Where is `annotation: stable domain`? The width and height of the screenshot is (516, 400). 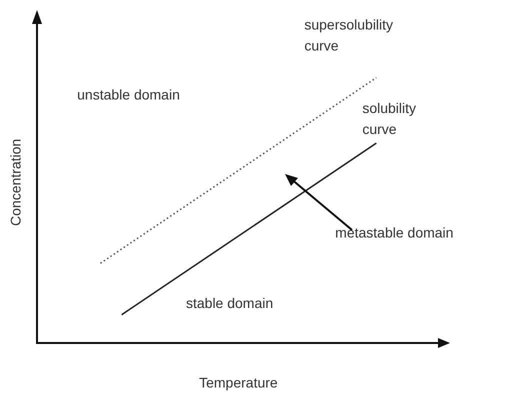
annotation: stable domain is located at coordinates (230, 303).